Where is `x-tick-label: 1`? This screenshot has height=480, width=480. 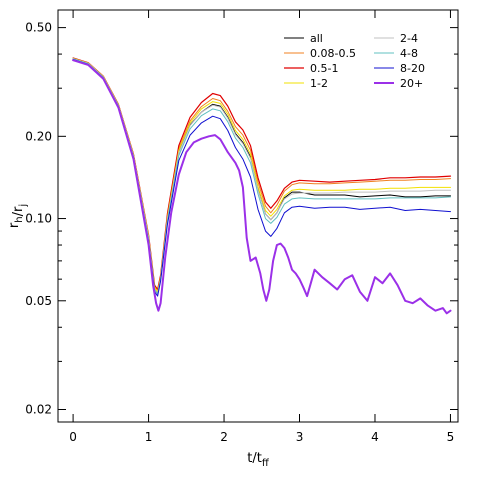
x-tick-label: 1 is located at coordinates (149, 437).